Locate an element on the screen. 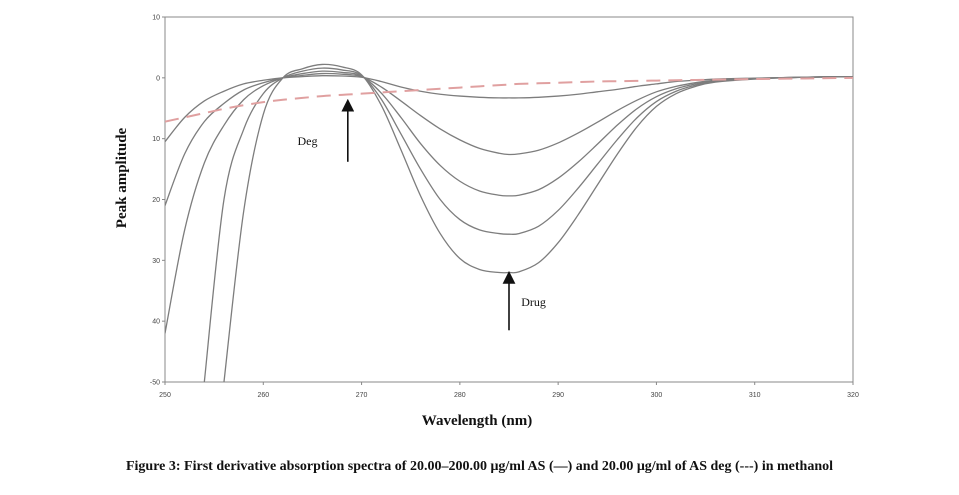 This screenshot has height=495, width=959. x-tick-label: 300 is located at coordinates (657, 395).